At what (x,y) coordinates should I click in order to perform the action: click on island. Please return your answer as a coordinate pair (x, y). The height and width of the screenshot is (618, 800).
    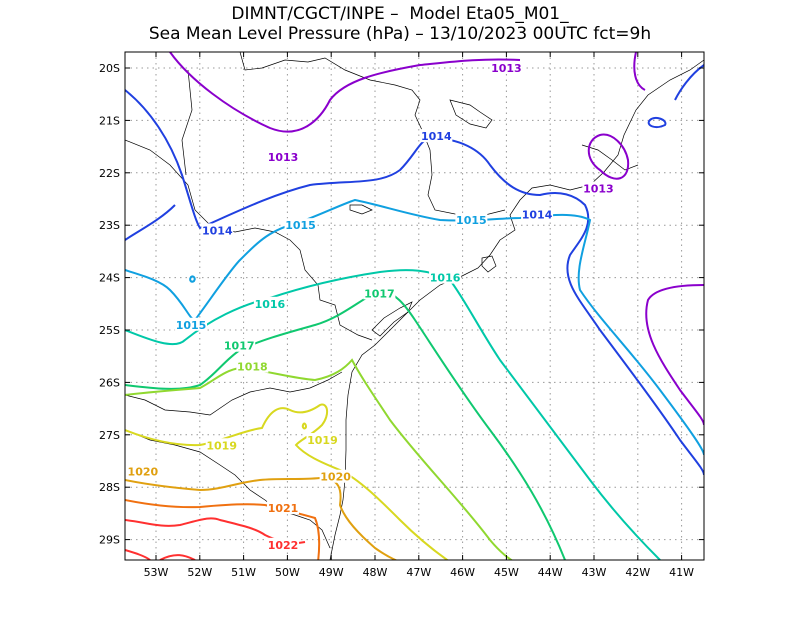
    Looking at the image, I should click on (489, 264).